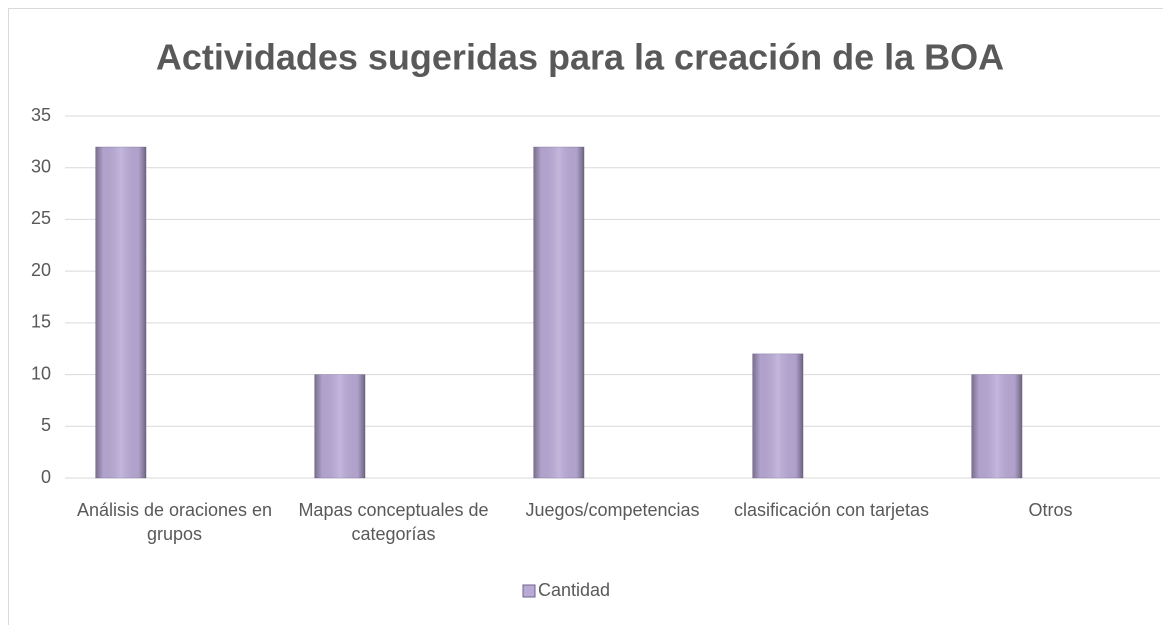  I want to click on y-tick-label: 5, so click(46, 425).